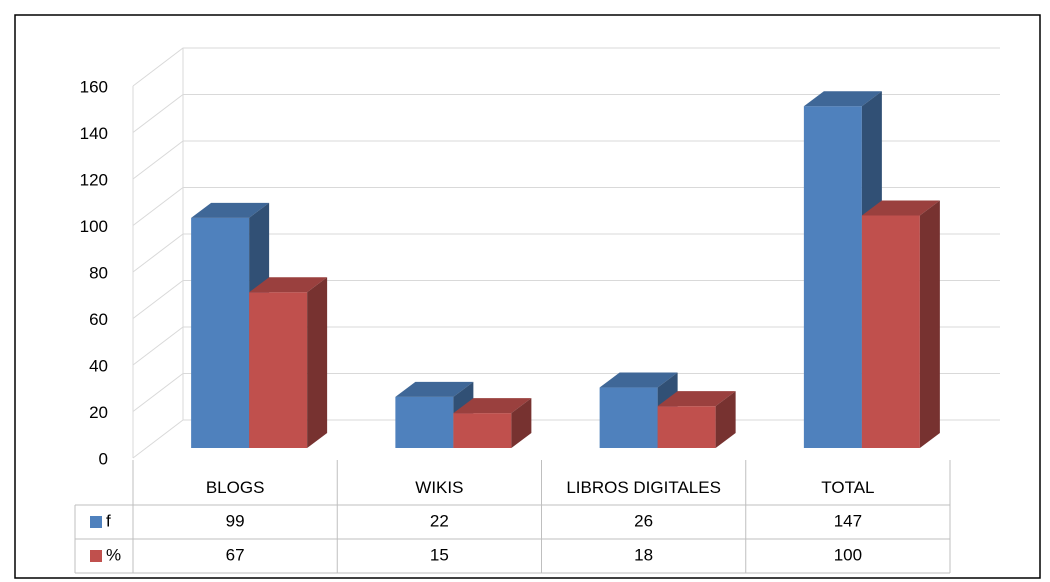 The height and width of the screenshot is (582, 1050). What do you see at coordinates (643, 520) in the screenshot?
I see `table-cell: 26` at bounding box center [643, 520].